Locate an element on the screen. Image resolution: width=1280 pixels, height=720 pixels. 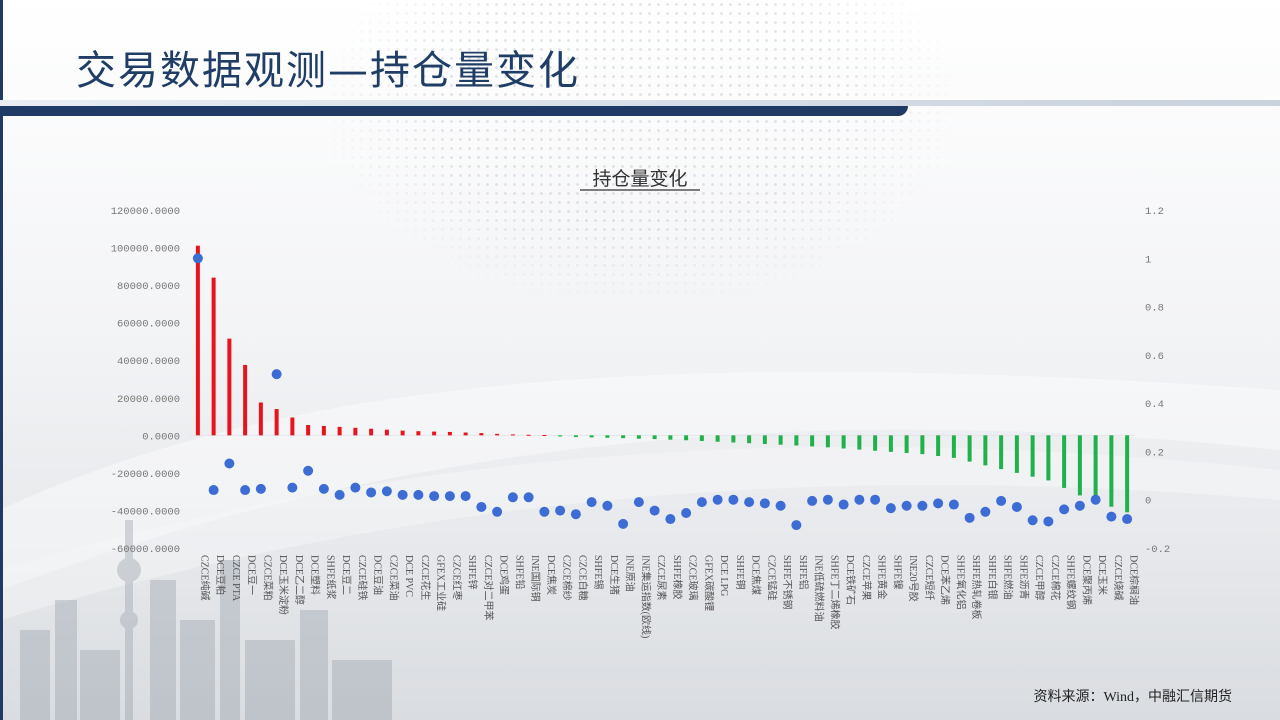
category-tick-label: SHFE纸浆 is located at coordinates (330, 577).